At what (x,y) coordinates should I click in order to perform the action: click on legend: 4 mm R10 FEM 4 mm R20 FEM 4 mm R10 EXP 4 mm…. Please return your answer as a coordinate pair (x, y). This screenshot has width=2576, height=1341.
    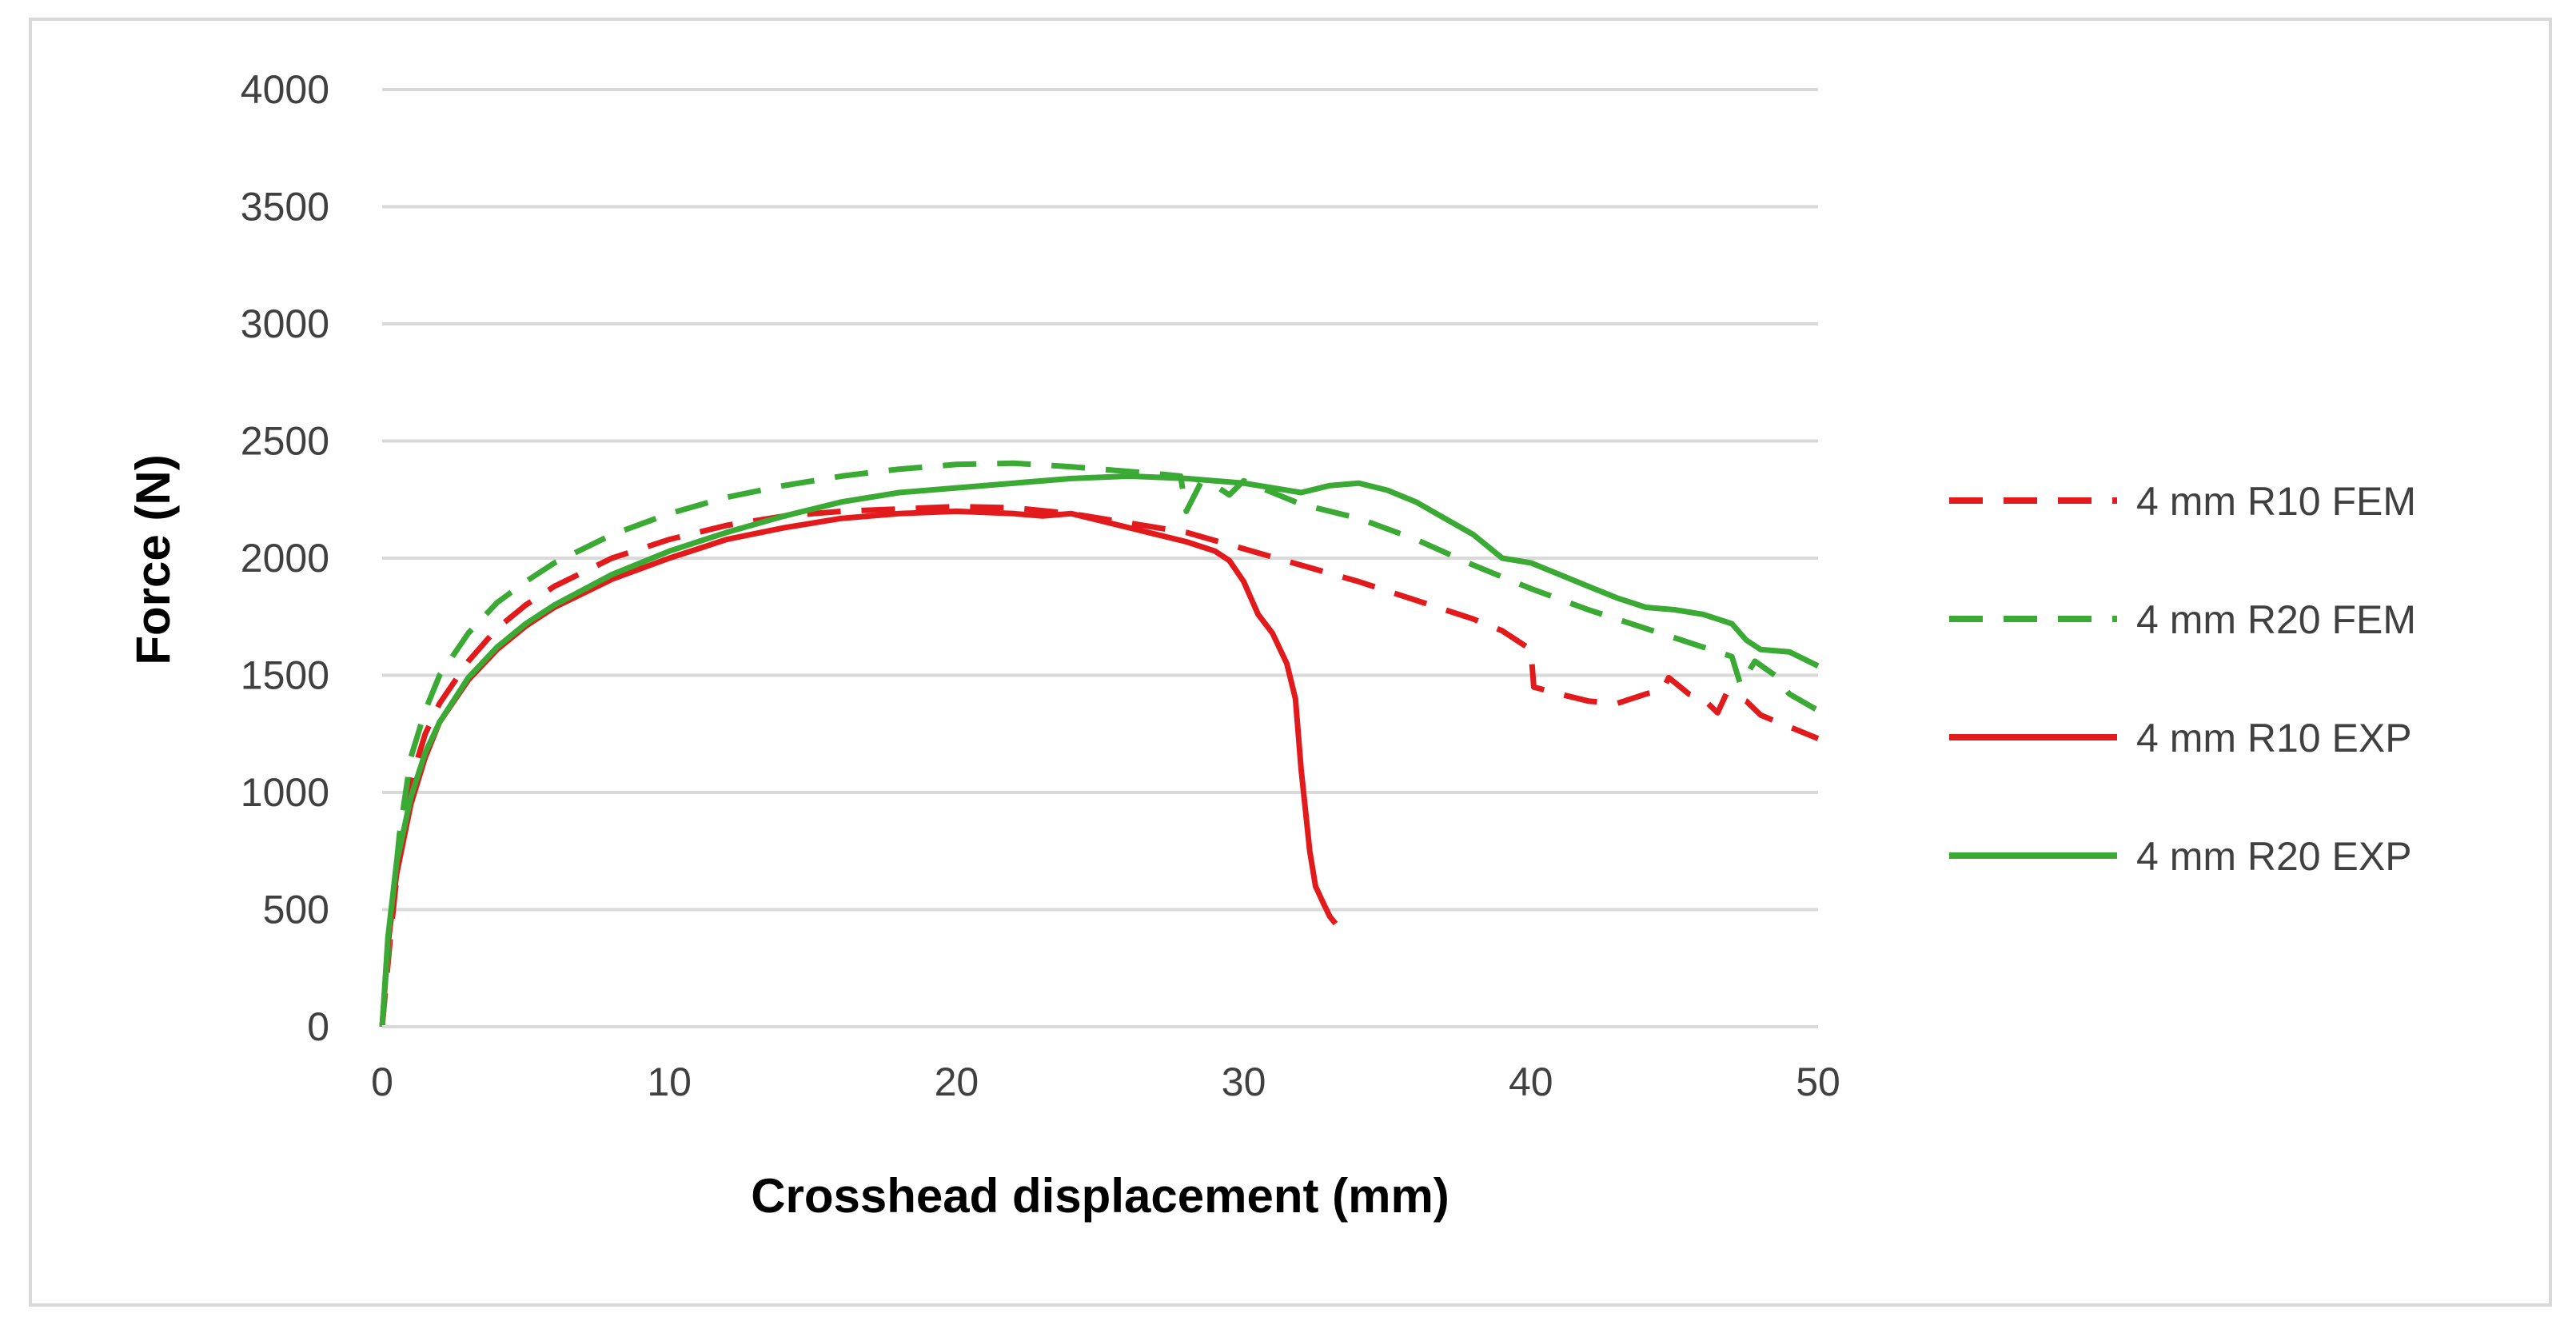
    Looking at the image, I should click on (2182, 679).